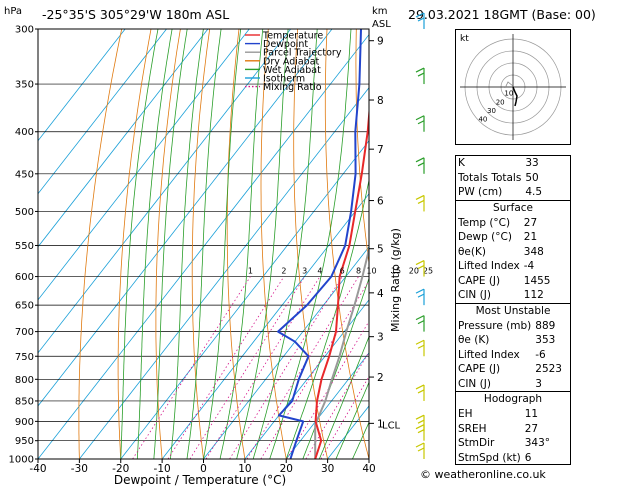 The width and height of the screenshot is (629, 486). Describe the element at coordinates (420, 235) in the screenshot. I see `wind-barbs` at that location.